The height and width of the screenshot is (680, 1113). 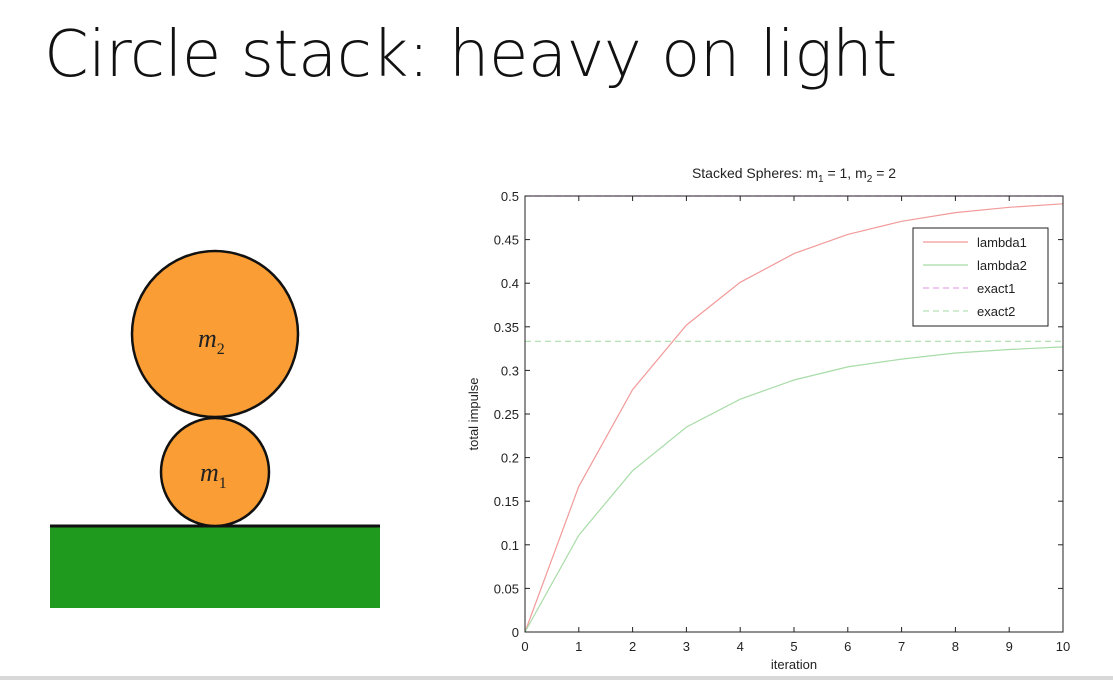 I want to click on label-m2: m2, so click(x=211, y=341).